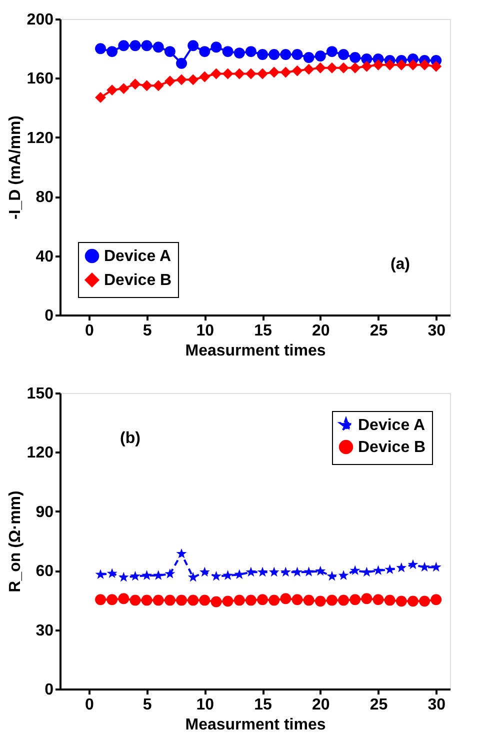  I want to click on y-tick-label: 80, so click(45, 197).